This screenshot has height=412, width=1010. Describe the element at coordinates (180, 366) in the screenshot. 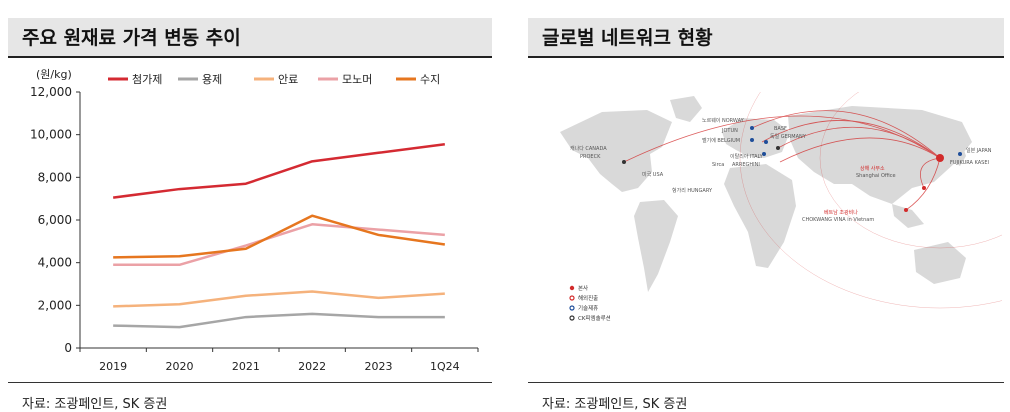

I see `x-tick-label: 2020` at that location.